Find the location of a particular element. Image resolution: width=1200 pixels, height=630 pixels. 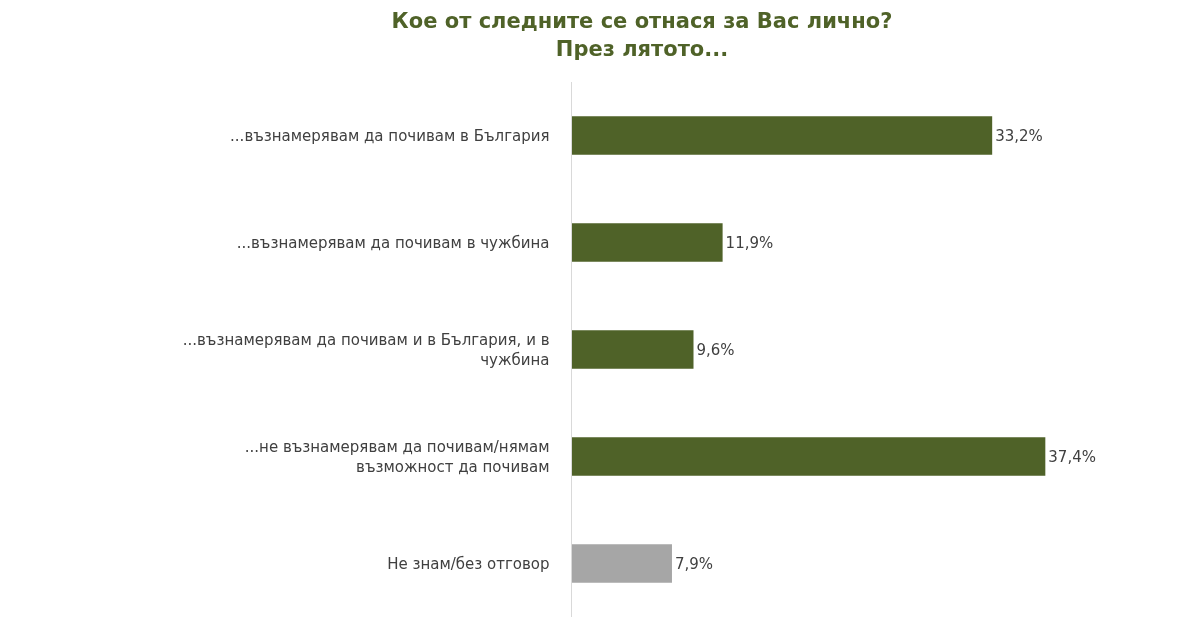

data-label: 7,9% is located at coordinates (694, 563).